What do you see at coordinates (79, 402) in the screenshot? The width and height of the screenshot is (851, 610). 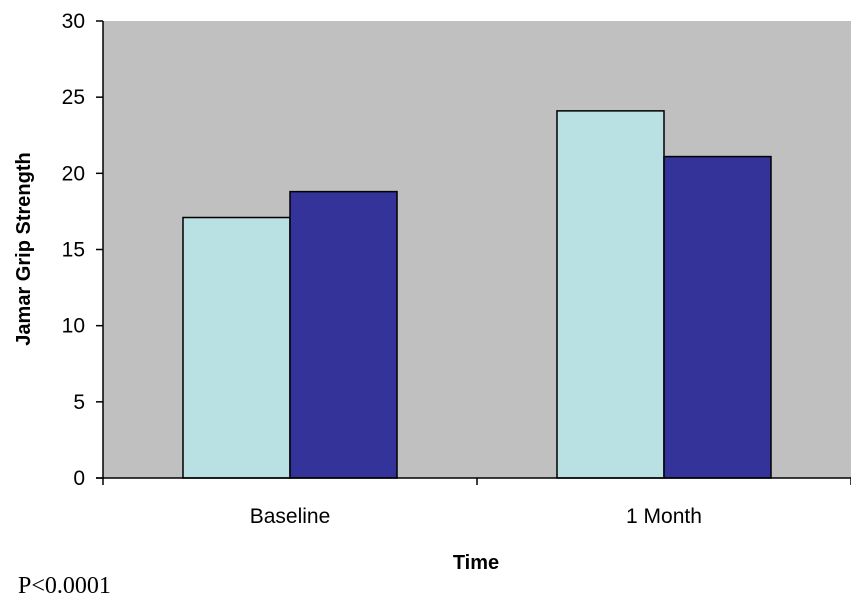 I see `y-tick-label: 5` at bounding box center [79, 402].